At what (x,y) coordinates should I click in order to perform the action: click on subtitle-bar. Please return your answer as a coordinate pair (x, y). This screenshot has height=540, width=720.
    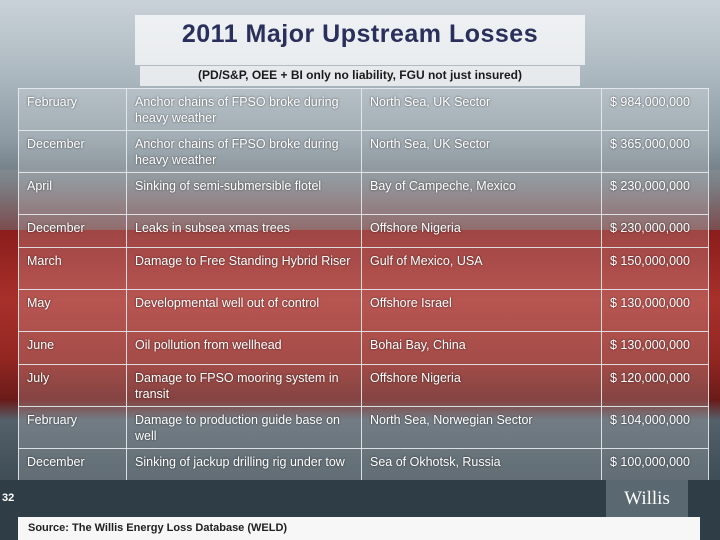
    Looking at the image, I should click on (360, 76).